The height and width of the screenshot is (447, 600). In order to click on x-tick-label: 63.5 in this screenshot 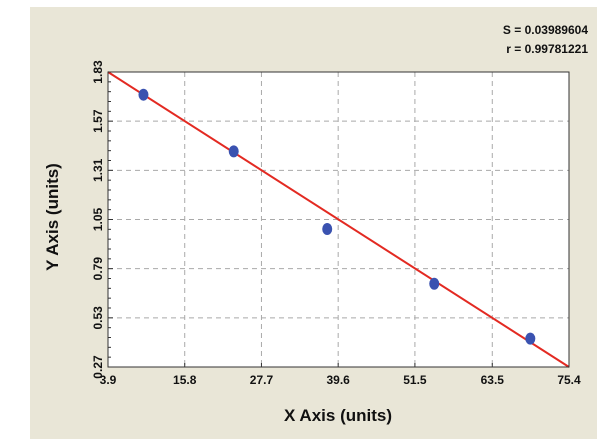, I will do `click(493, 380)`.